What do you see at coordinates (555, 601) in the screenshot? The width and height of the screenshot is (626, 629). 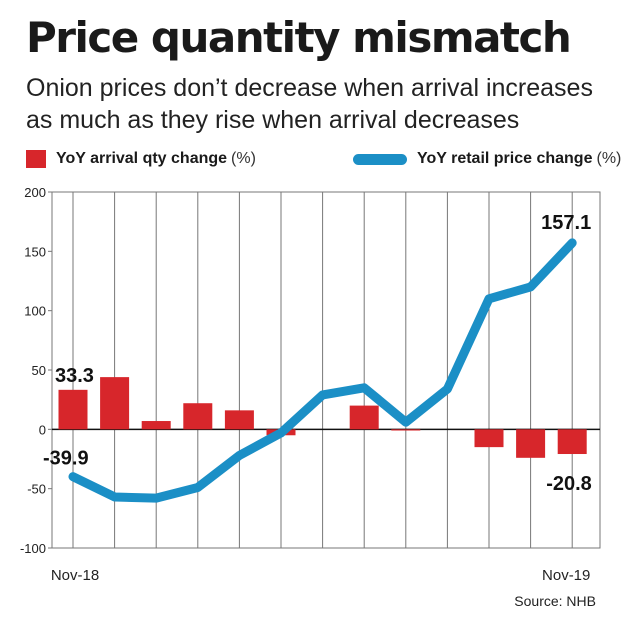 I see `source-note: Source: NHB` at bounding box center [555, 601].